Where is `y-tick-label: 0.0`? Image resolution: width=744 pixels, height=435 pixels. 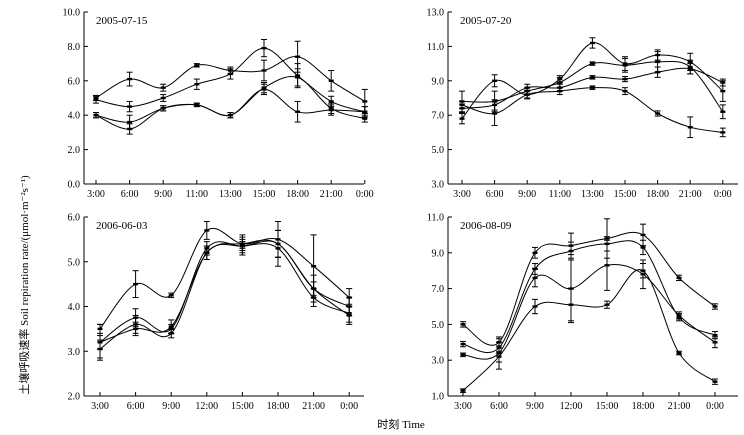 y-tick-label: 0.0 is located at coordinates (74, 185).